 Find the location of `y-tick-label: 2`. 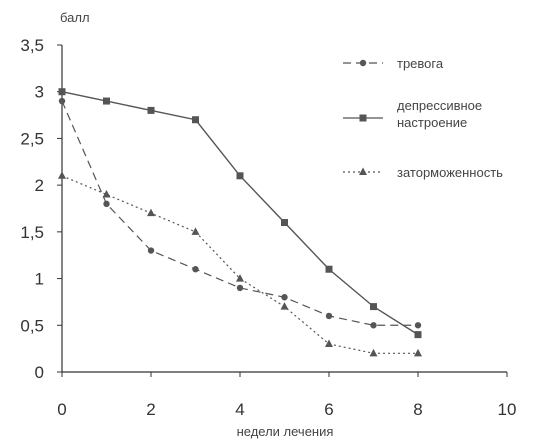

y-tick-label: 2 is located at coordinates (39, 185).